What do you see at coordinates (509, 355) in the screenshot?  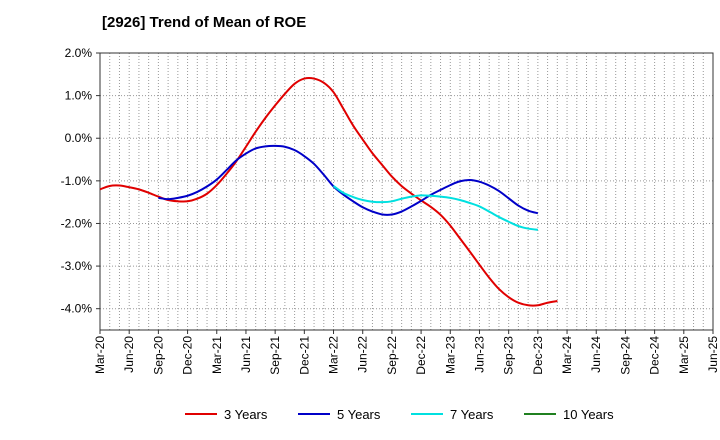 I see `x-tick-label: Sep-23` at bounding box center [509, 355].